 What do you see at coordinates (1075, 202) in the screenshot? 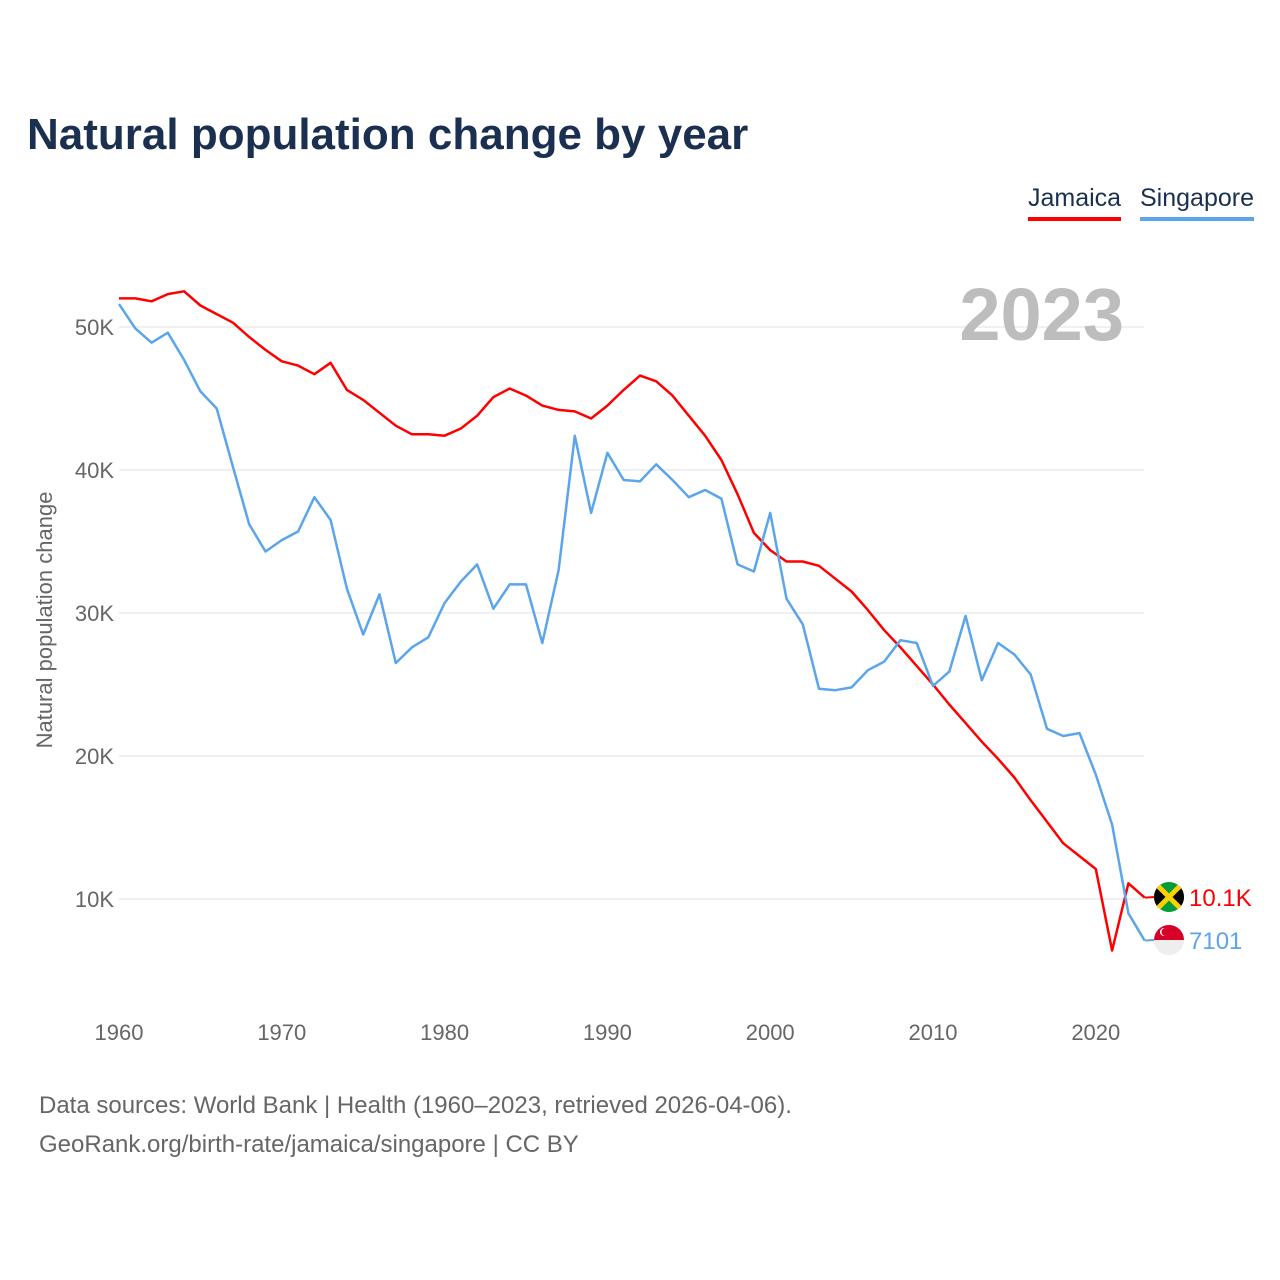
I see `legend-jamaica: Jamaica` at bounding box center [1075, 202].